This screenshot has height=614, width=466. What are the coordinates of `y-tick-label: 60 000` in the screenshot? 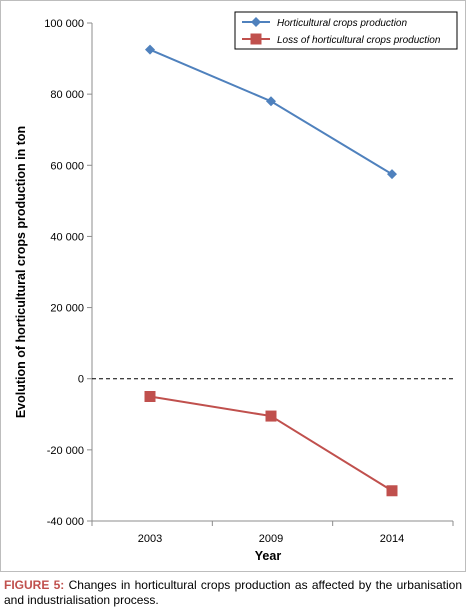 It's located at (67, 166).